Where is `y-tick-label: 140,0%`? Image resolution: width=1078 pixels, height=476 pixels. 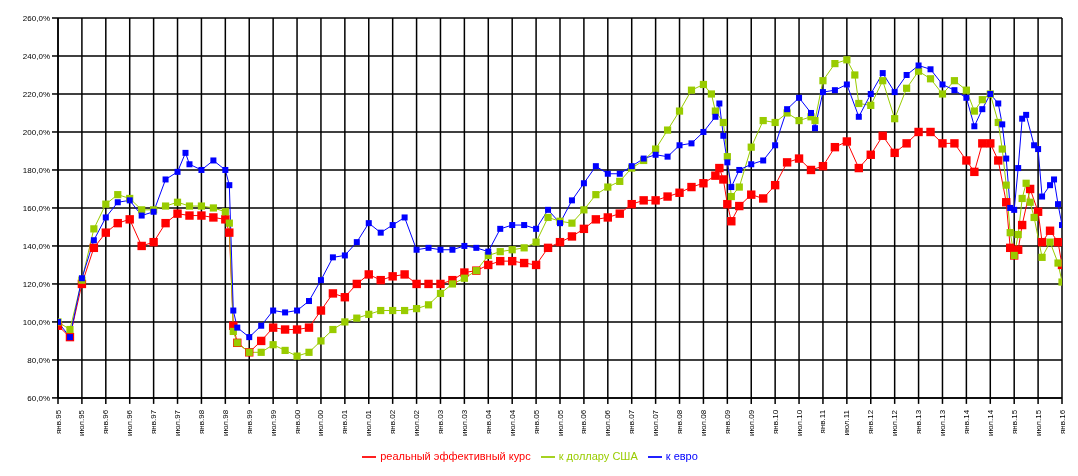 y-tick-label: 140,0% is located at coordinates (36, 246).